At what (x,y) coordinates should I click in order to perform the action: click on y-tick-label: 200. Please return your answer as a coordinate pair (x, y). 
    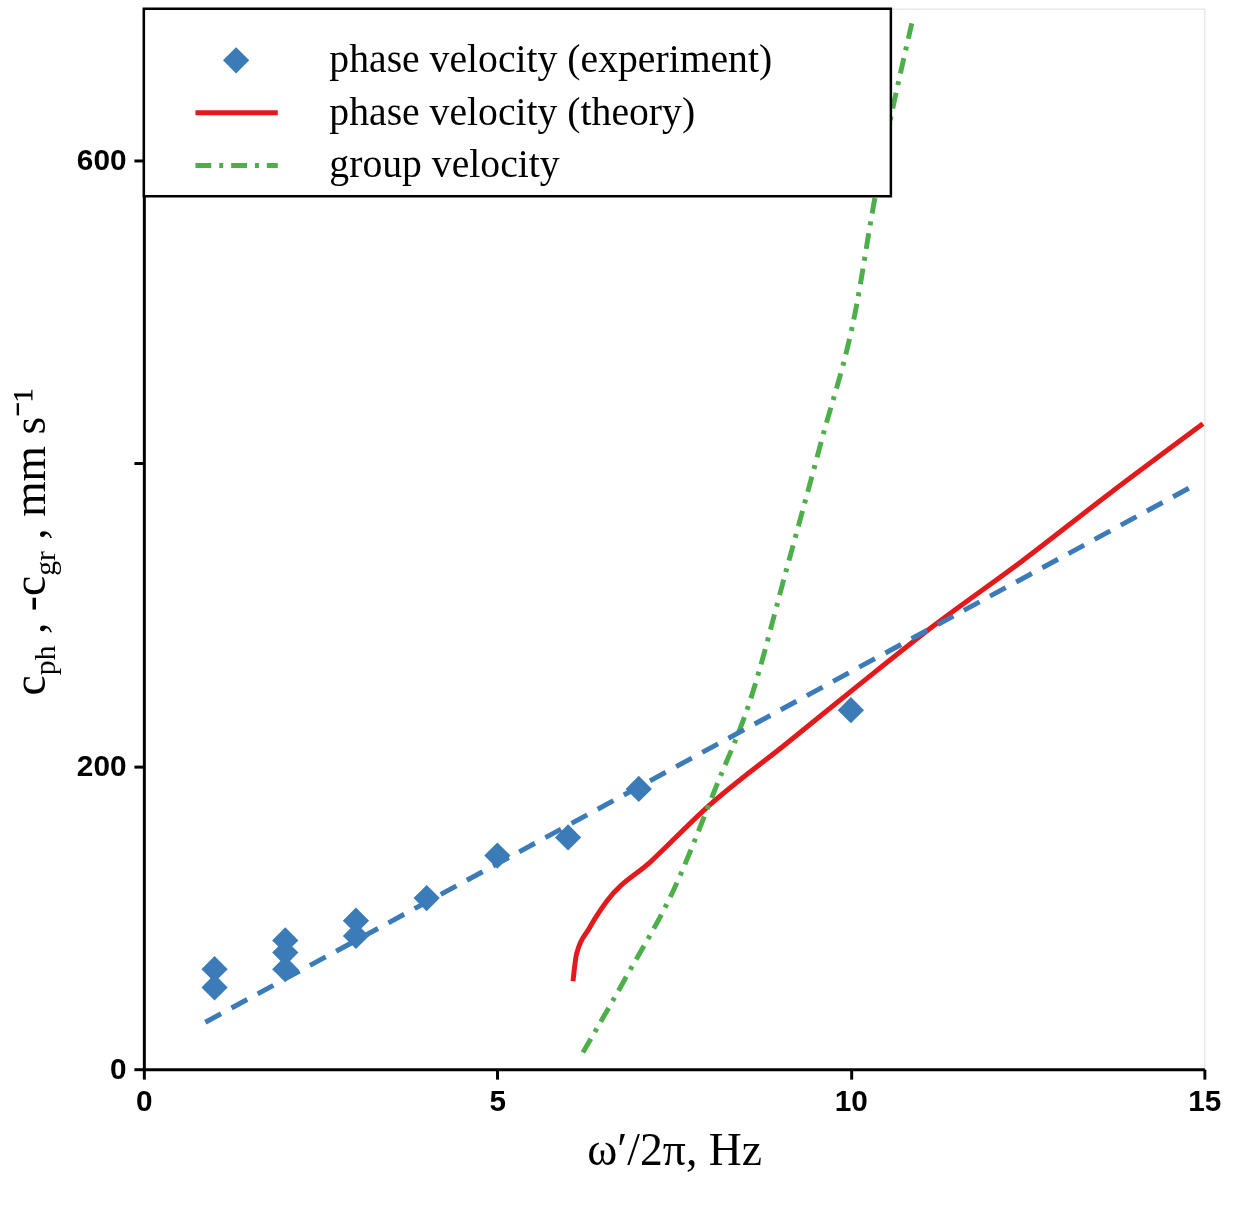
    Looking at the image, I should click on (101, 765).